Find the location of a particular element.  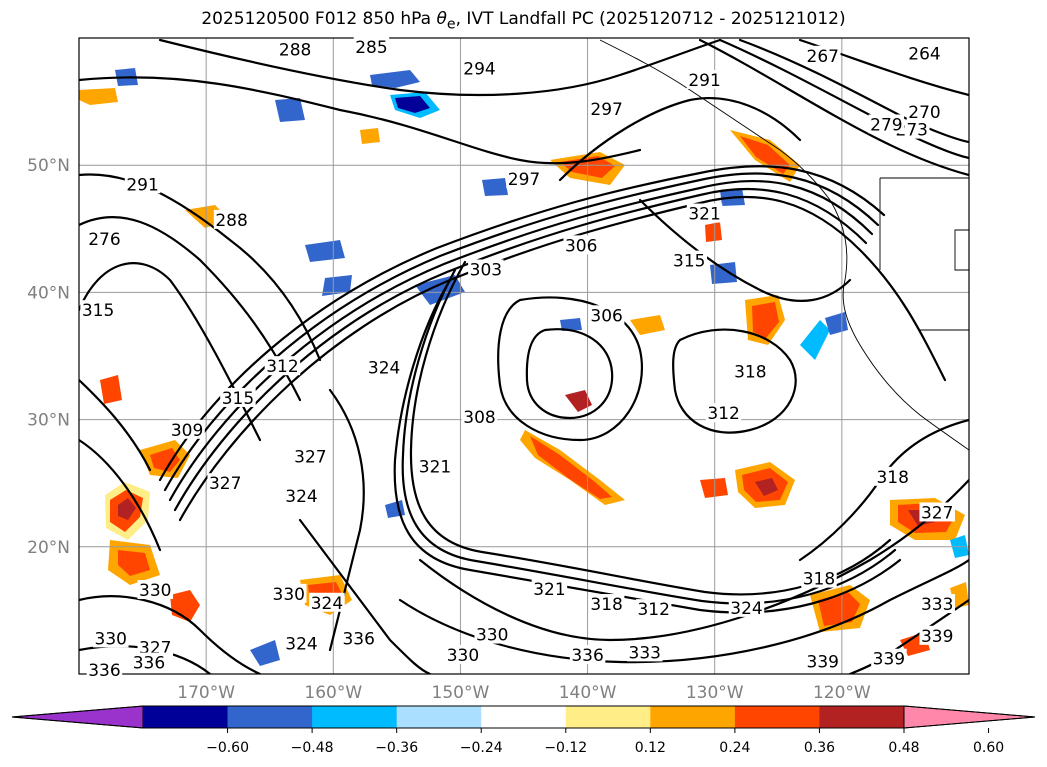

contour-label: 264 is located at coordinates (924, 54).